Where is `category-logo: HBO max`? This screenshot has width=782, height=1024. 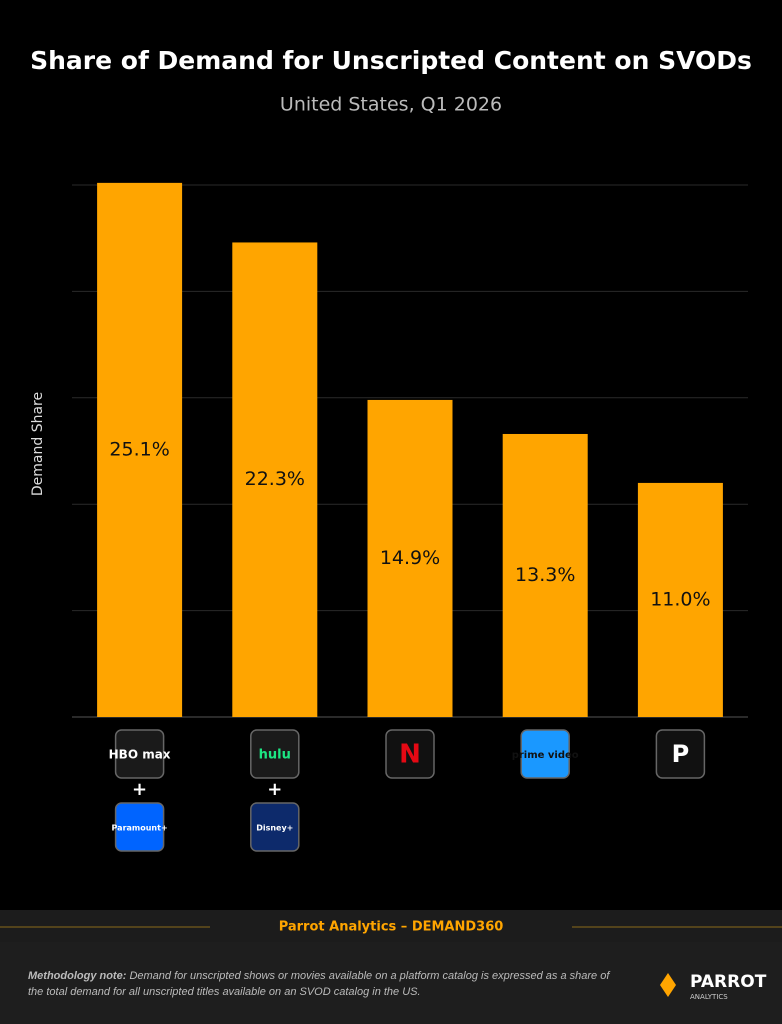 category-logo: HBO max is located at coordinates (140, 755).